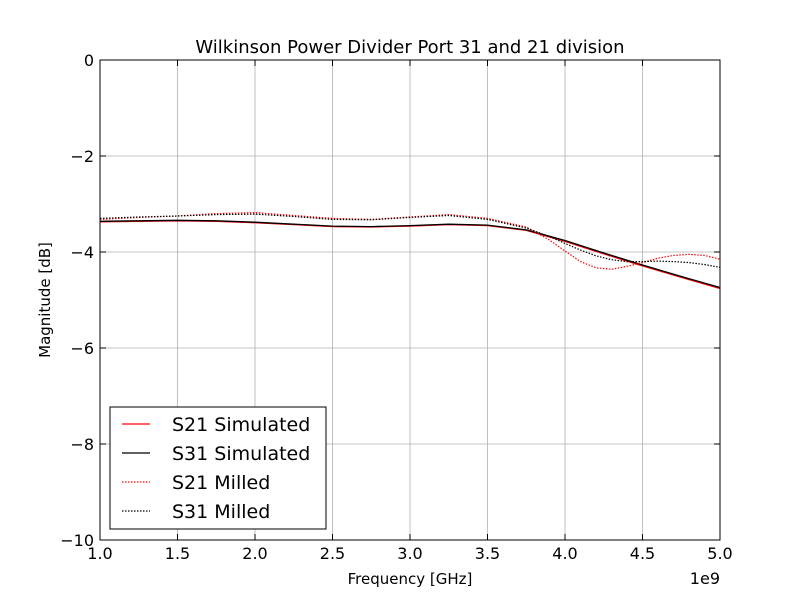 The width and height of the screenshot is (800, 600). Describe the element at coordinates (89, 60) in the screenshot. I see `y-tick-label: 0` at that location.